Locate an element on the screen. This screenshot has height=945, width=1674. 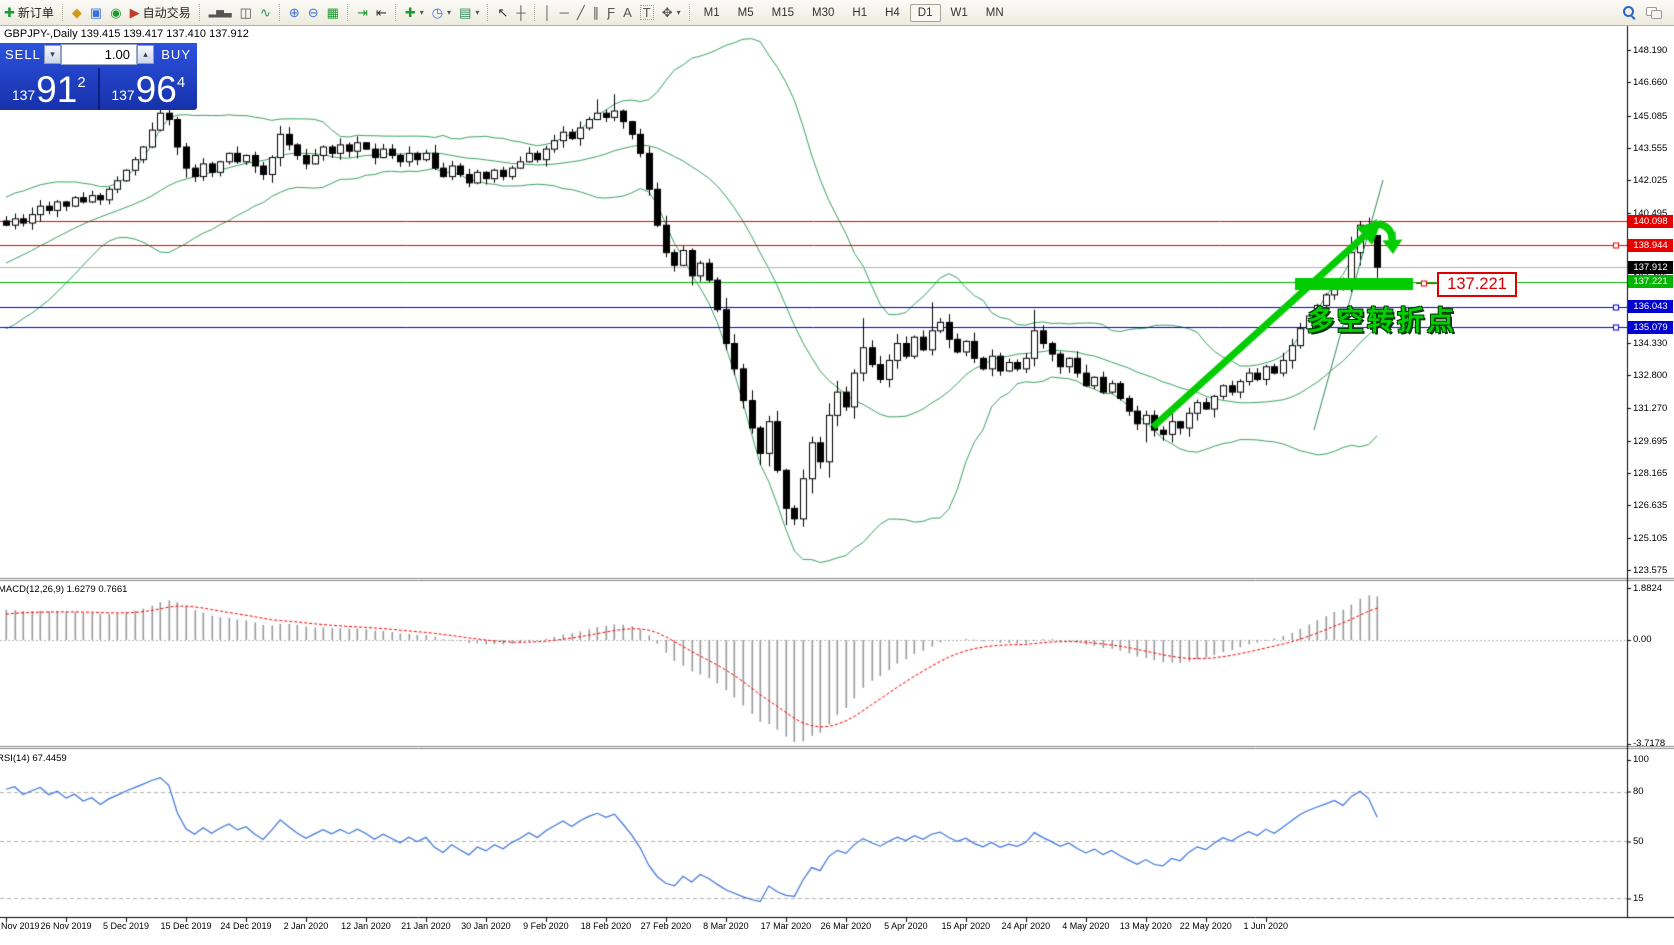
text-label-tool-button: T is located at coordinates (647, 12).